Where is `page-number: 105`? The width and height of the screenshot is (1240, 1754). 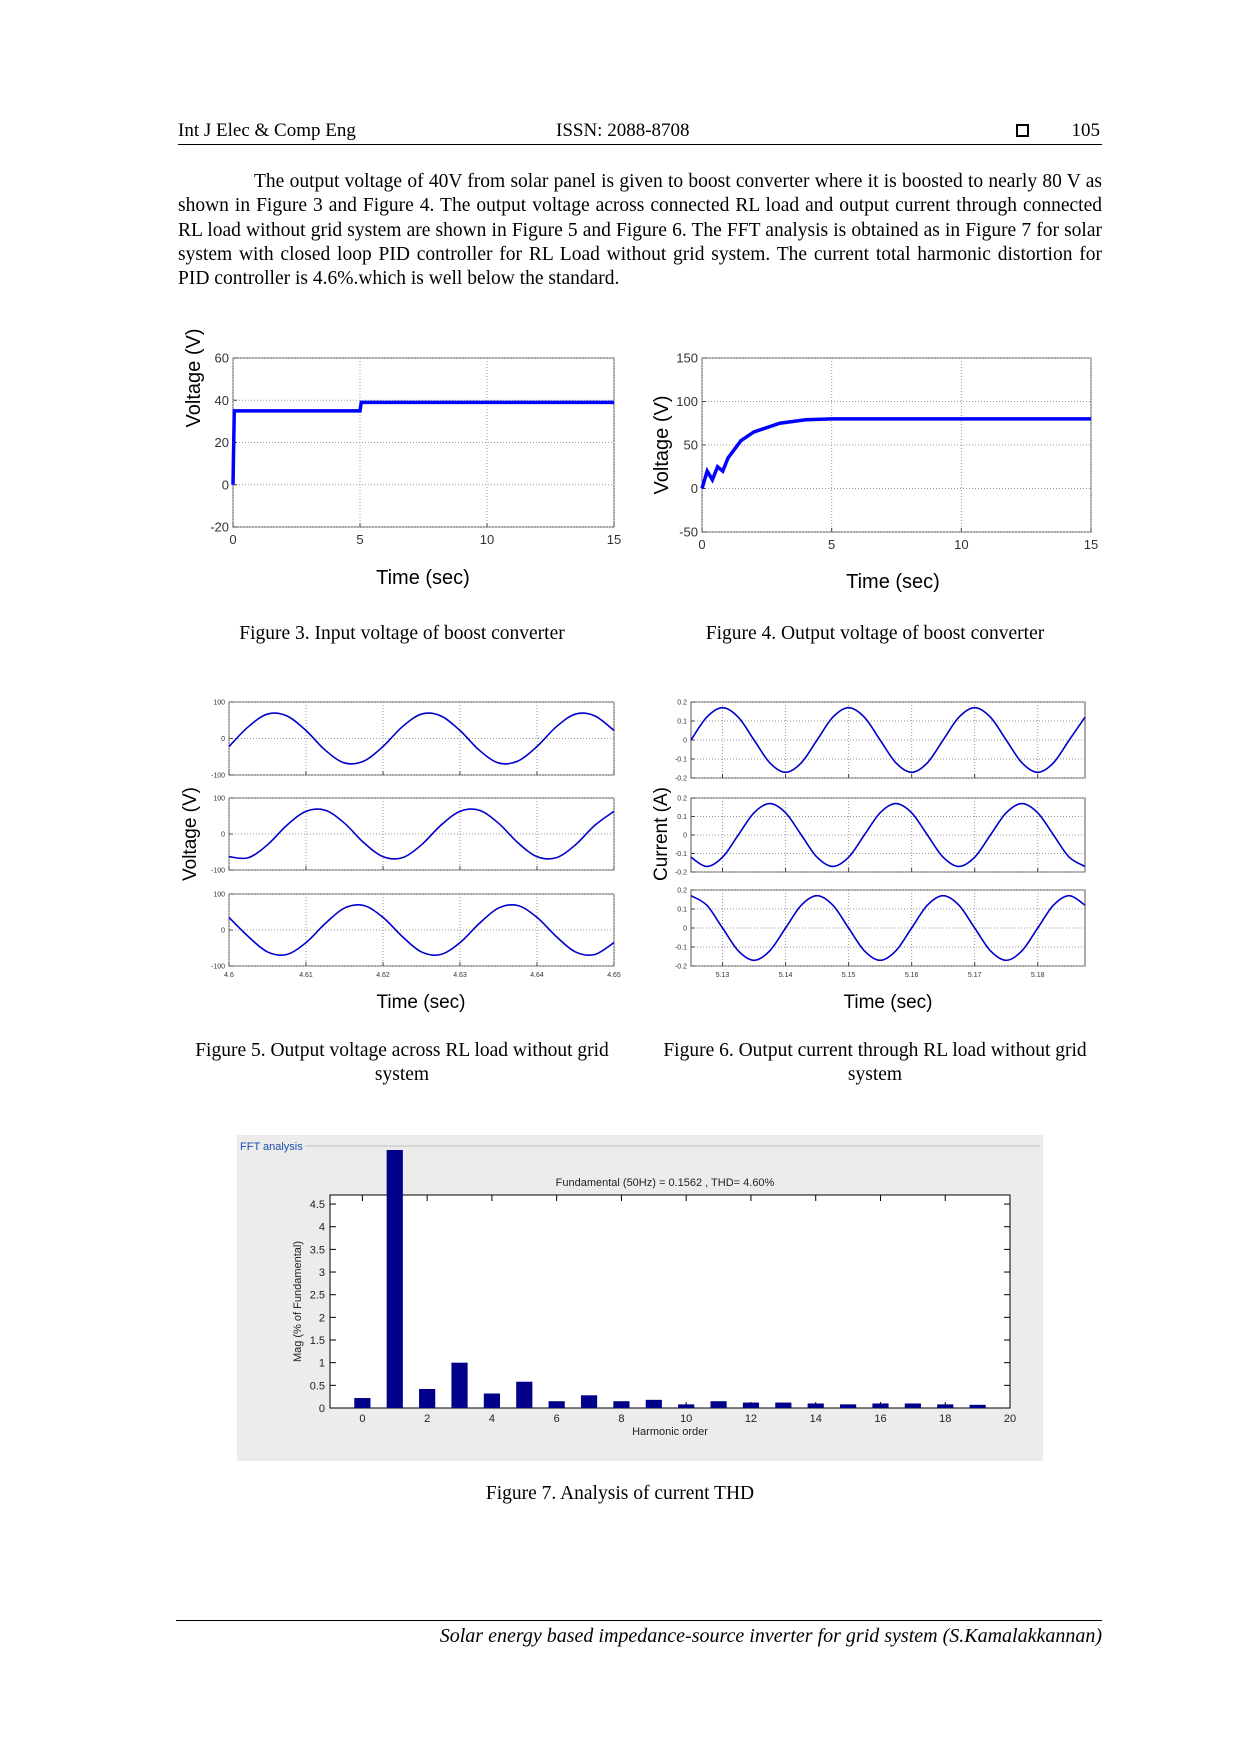 page-number: 105 is located at coordinates (1086, 130).